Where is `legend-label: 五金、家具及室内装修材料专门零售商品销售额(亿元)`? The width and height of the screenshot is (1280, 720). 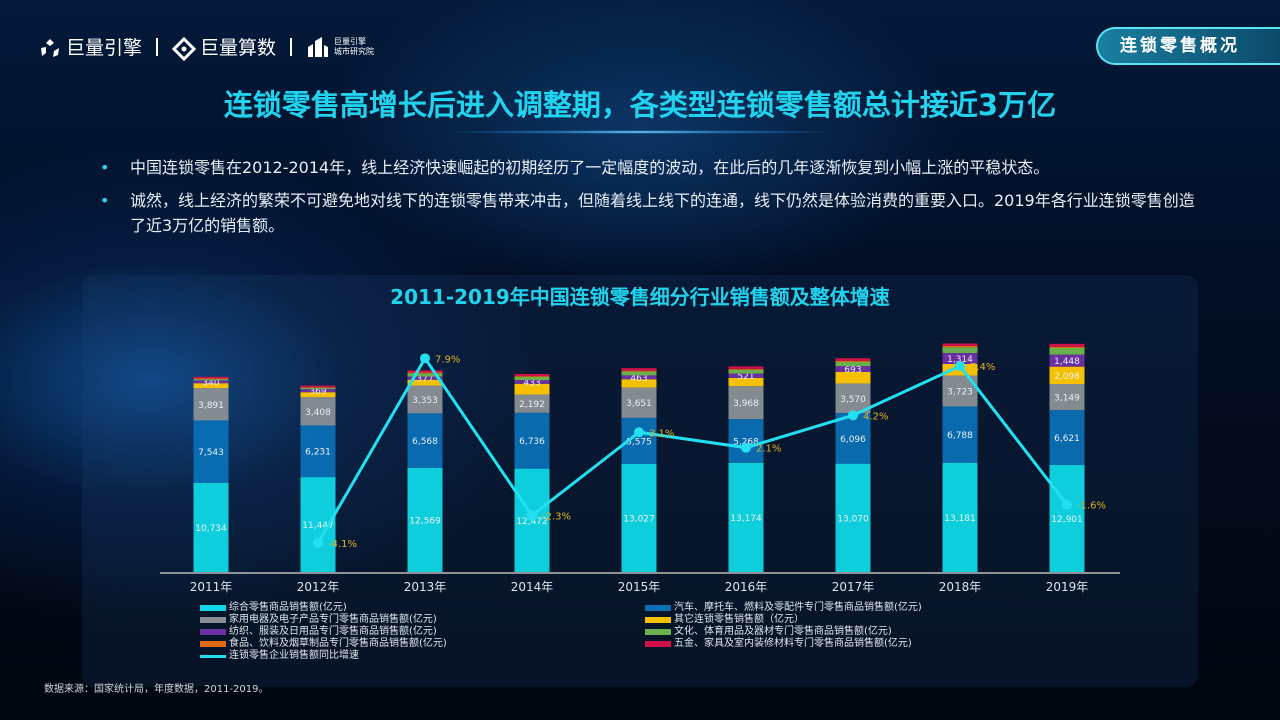 legend-label: 五金、家具及室内装修材料专门零售商品销售额(亿元) is located at coordinates (793, 643).